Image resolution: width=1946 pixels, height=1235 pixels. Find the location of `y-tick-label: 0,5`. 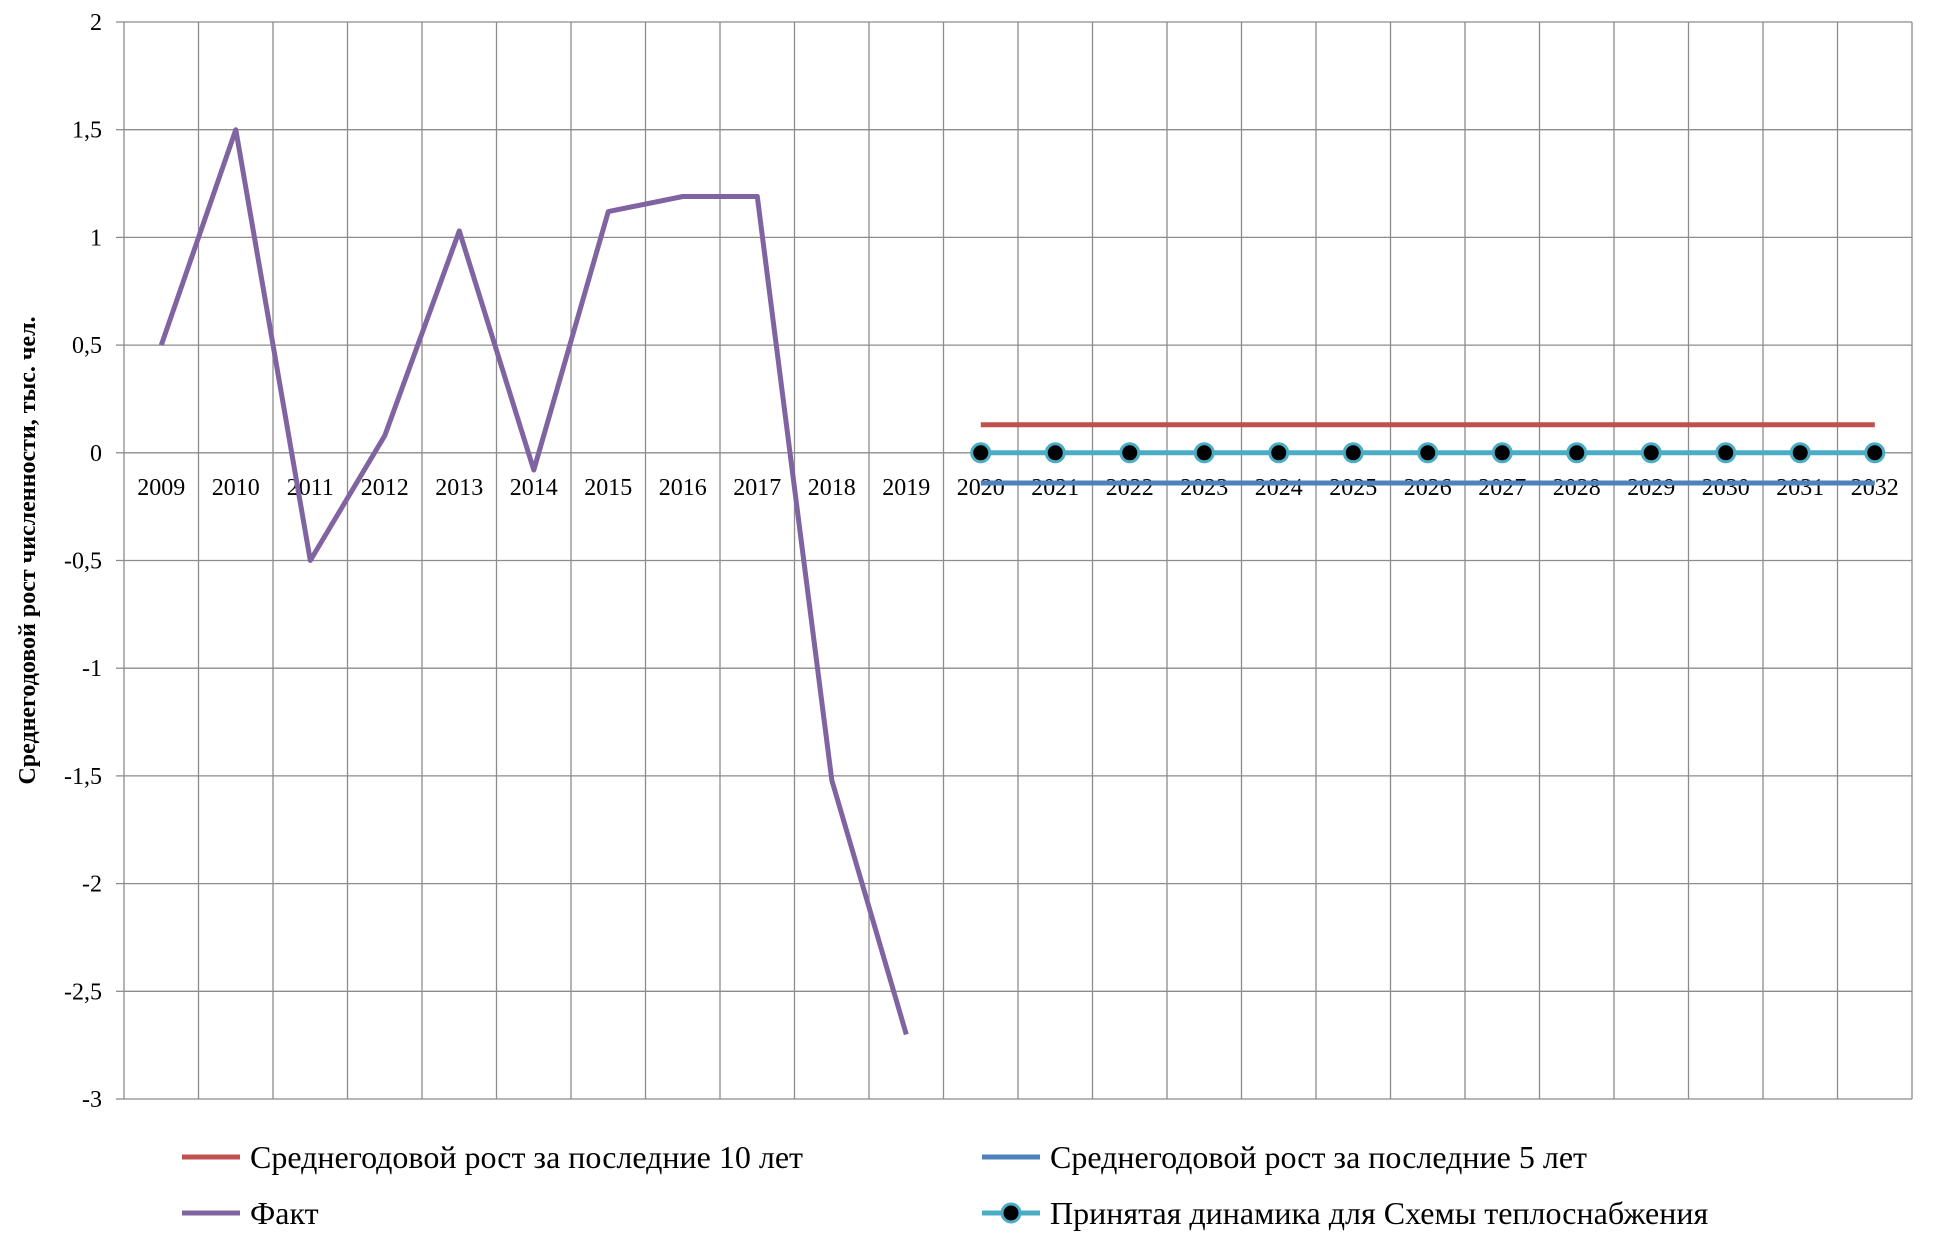

y-tick-label: 0,5 is located at coordinates (87, 346).